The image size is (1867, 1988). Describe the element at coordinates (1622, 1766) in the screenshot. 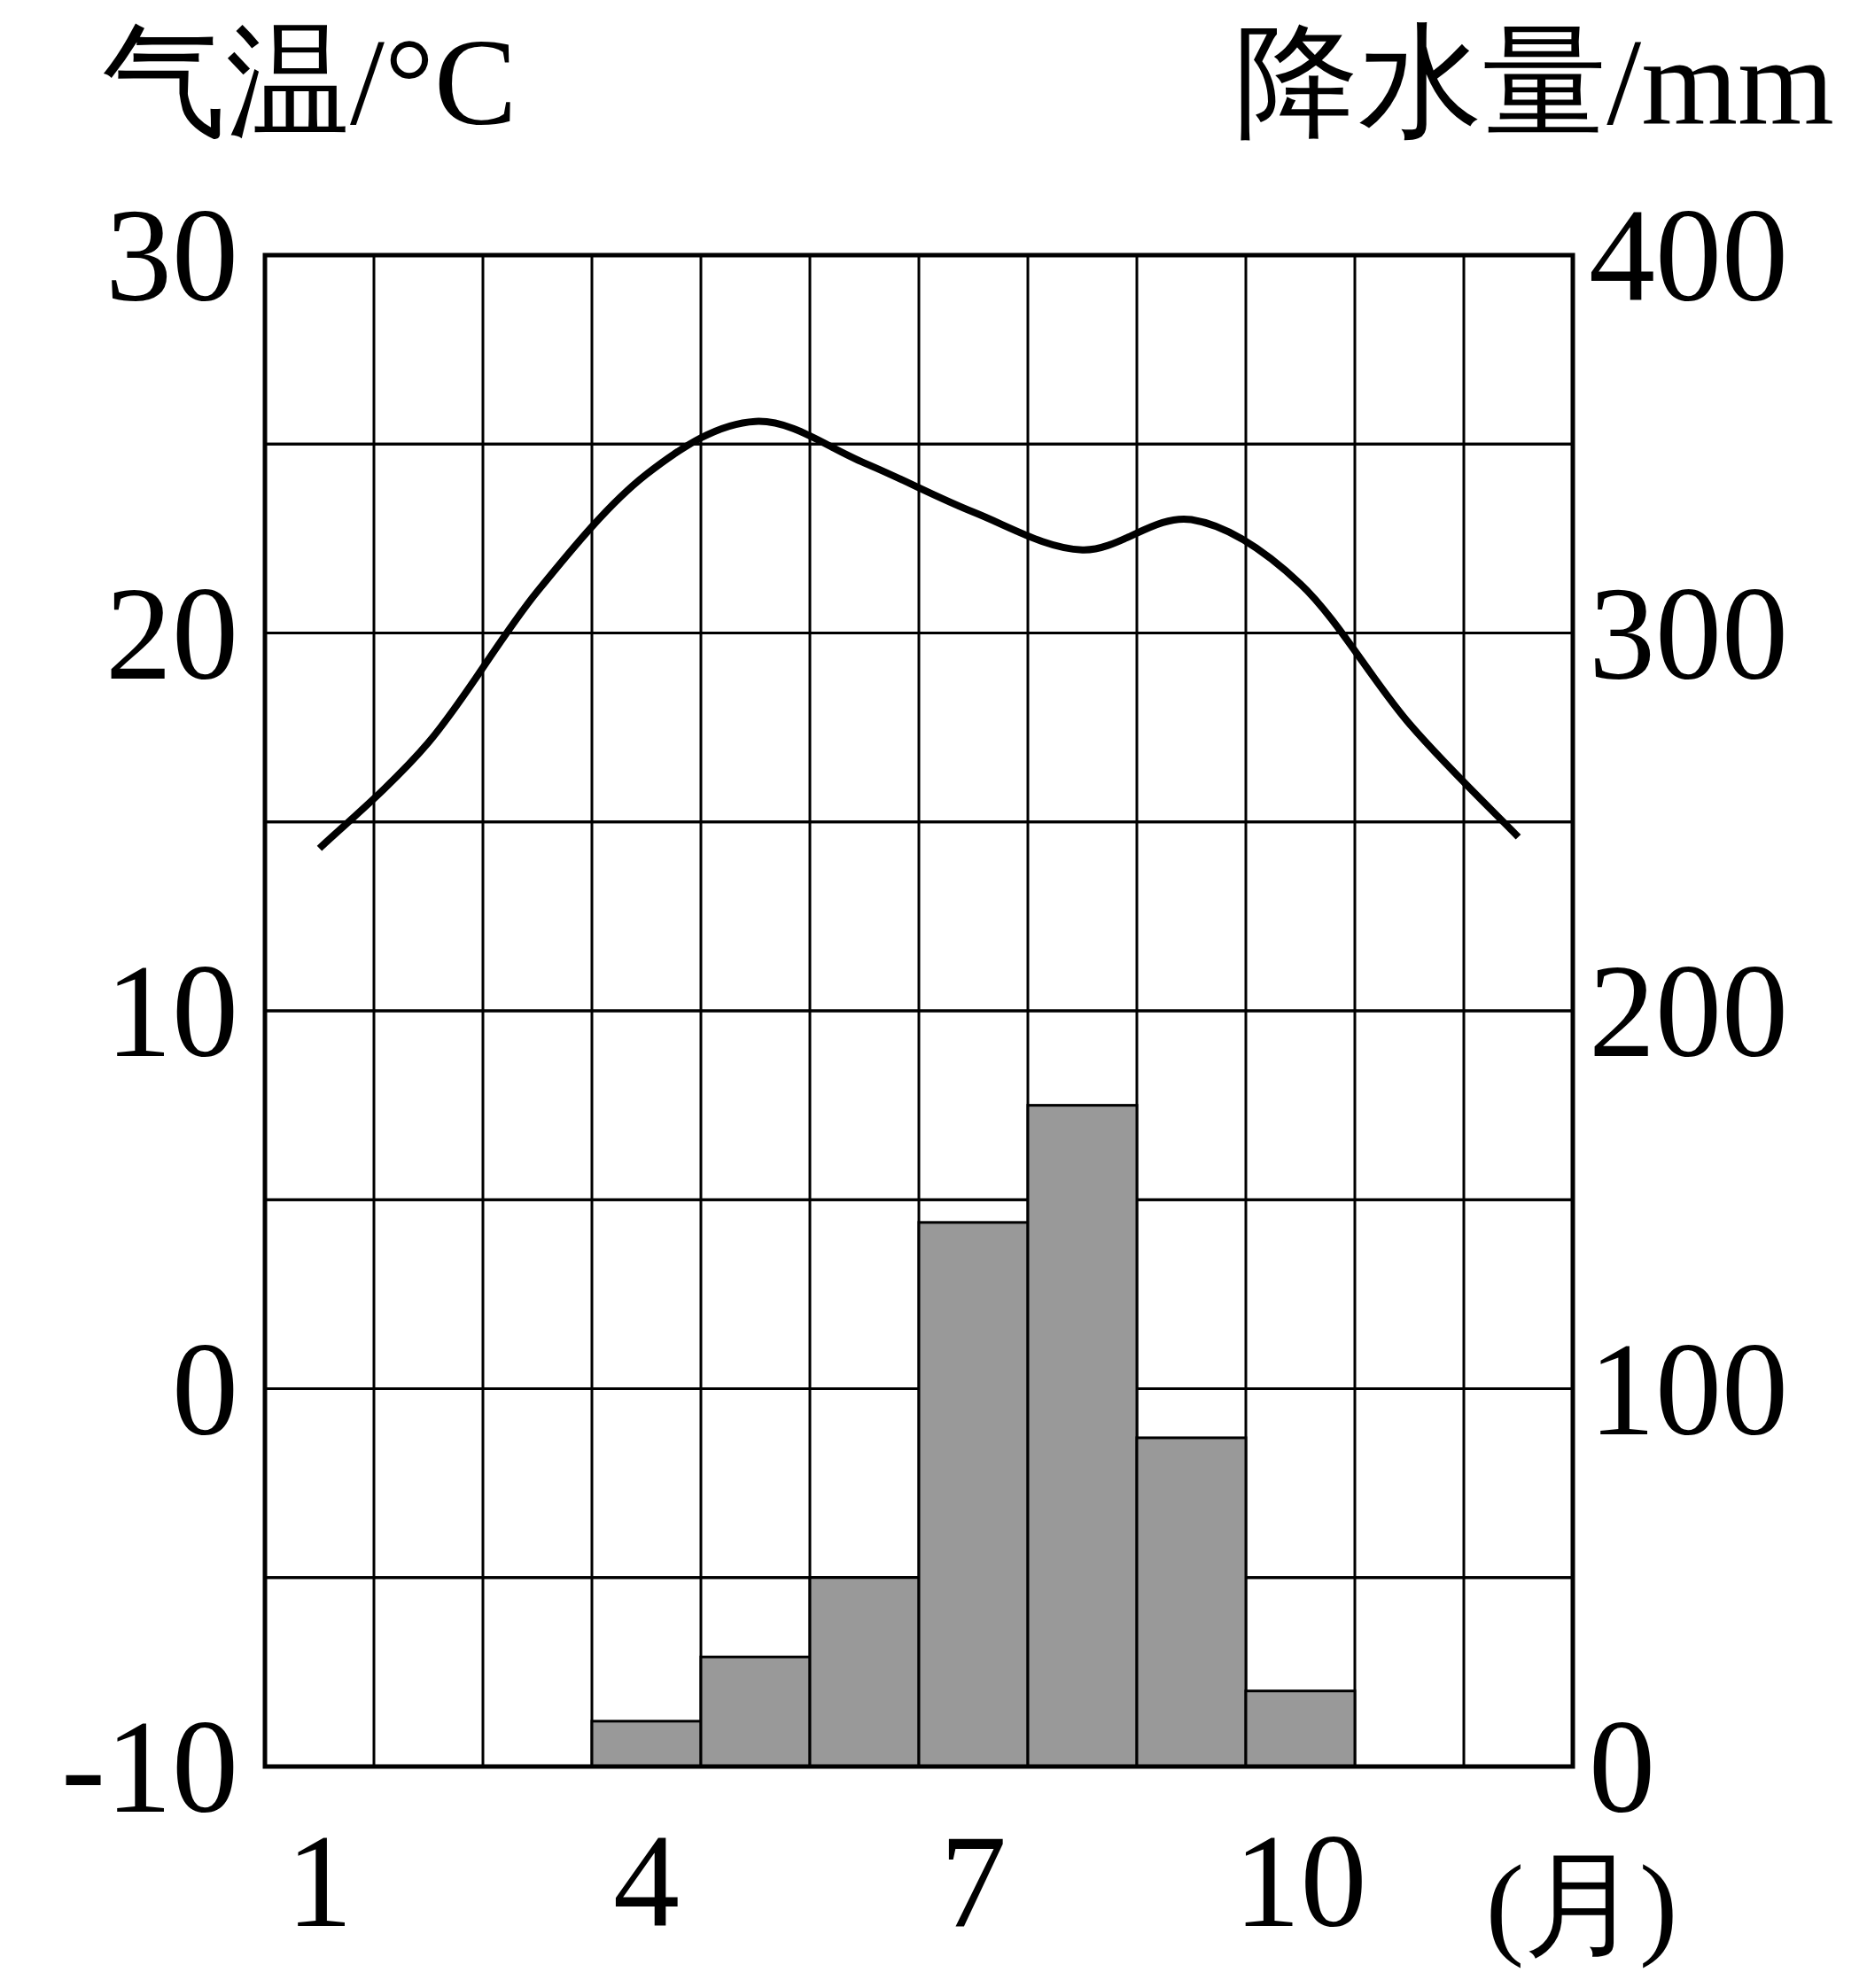

I see `y2-tick-label: 0` at that location.